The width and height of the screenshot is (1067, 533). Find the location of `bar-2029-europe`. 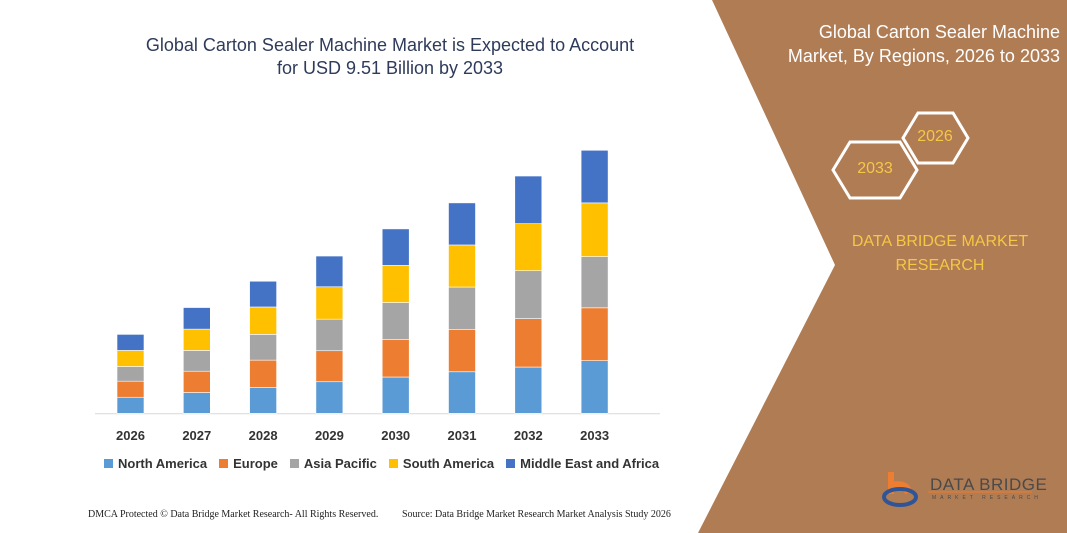

bar-2029-europe is located at coordinates (329, 366).